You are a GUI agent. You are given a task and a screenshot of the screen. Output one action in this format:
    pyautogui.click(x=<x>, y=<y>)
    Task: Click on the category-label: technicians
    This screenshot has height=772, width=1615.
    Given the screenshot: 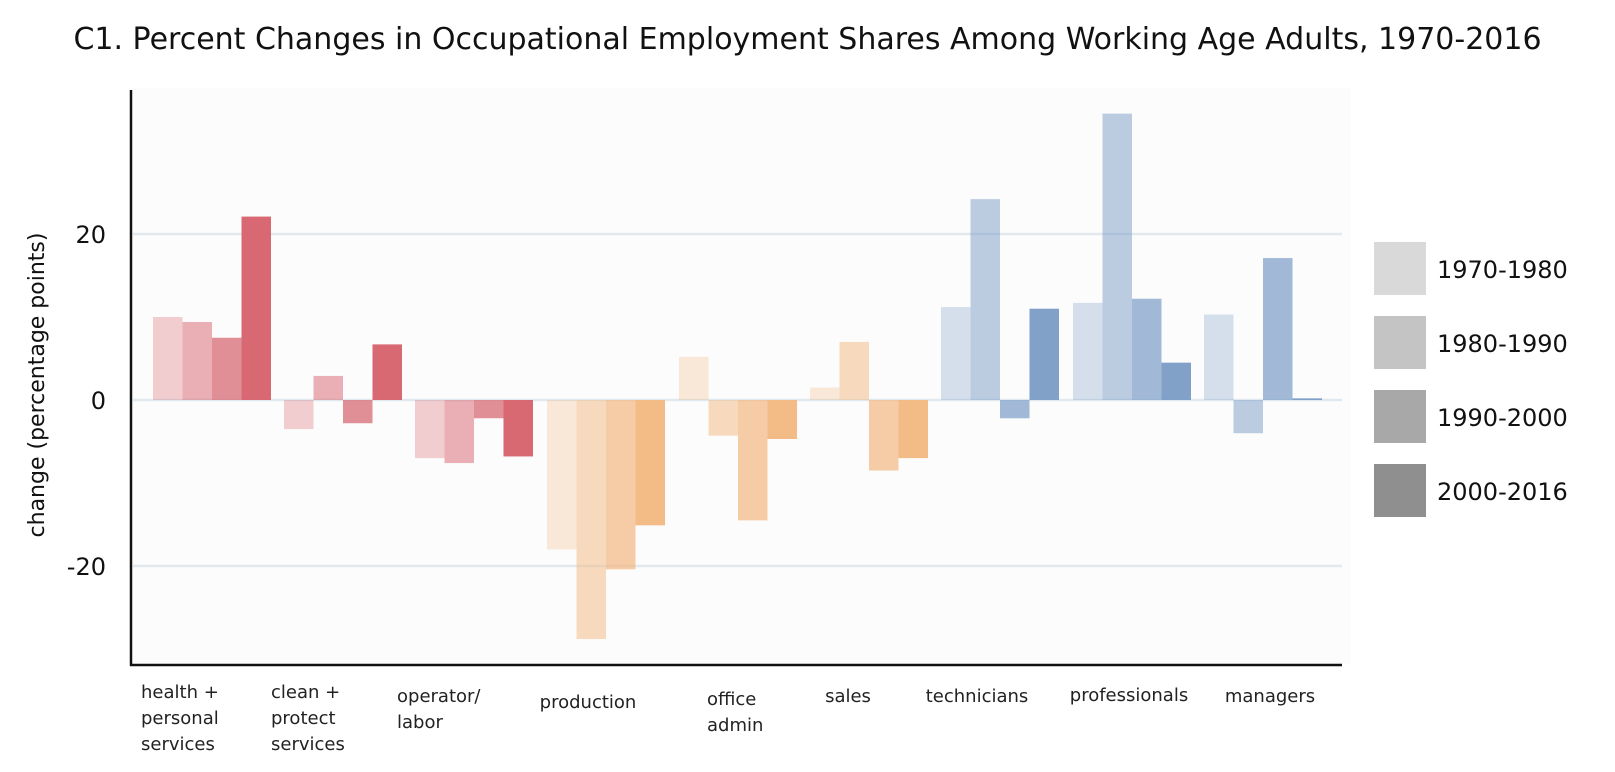 What is the action you would take?
    pyautogui.click(x=977, y=696)
    